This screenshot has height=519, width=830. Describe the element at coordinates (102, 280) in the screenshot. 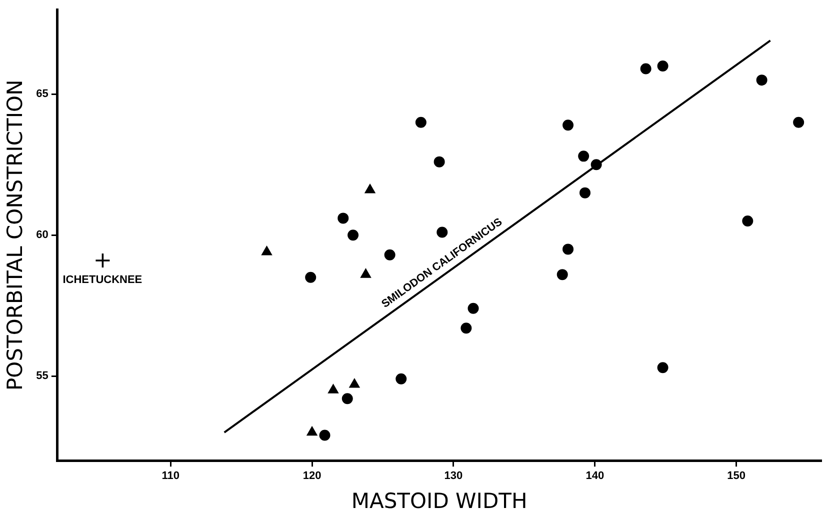

I see `series-label: ICHETUCKNEE` at that location.